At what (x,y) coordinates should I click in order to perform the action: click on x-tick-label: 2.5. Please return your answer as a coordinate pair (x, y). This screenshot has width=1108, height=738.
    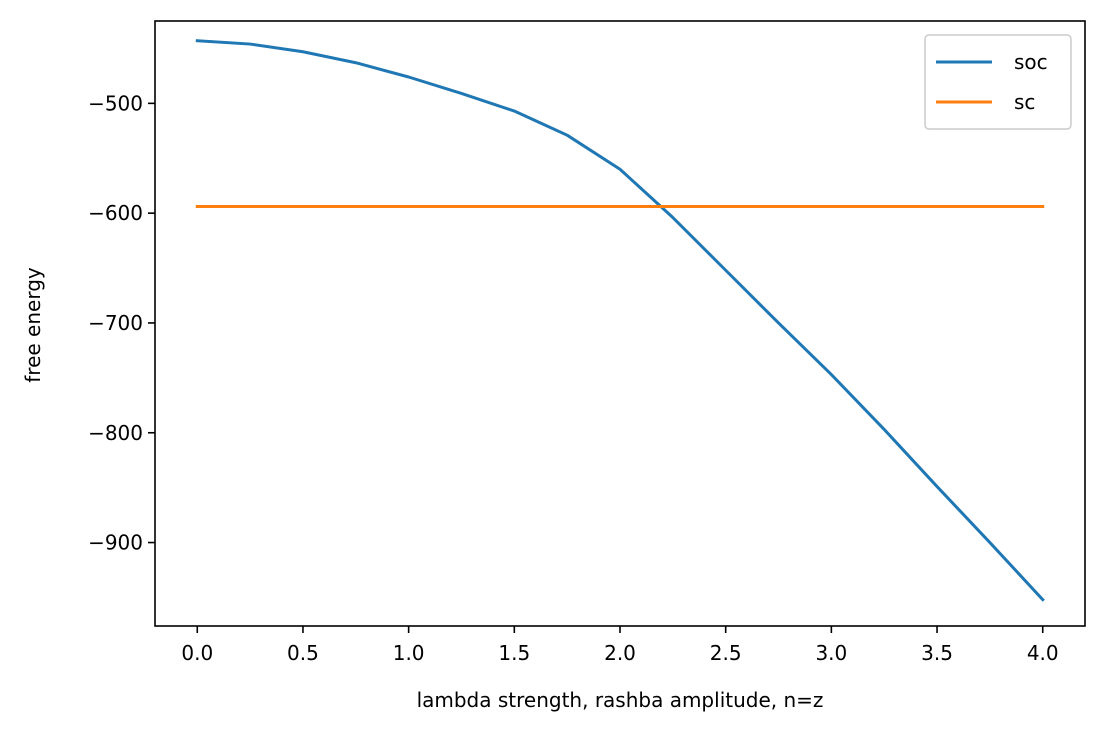
    Looking at the image, I should click on (726, 653).